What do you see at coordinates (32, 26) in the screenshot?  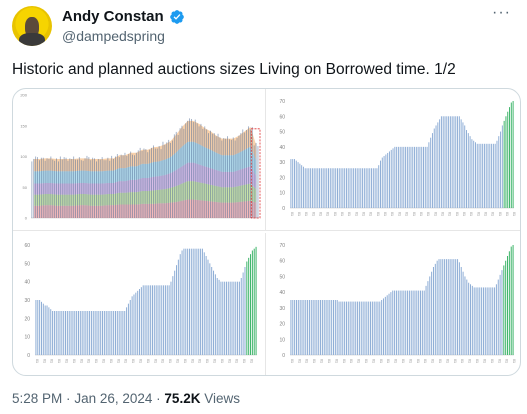 I see `author-avatar` at bounding box center [32, 26].